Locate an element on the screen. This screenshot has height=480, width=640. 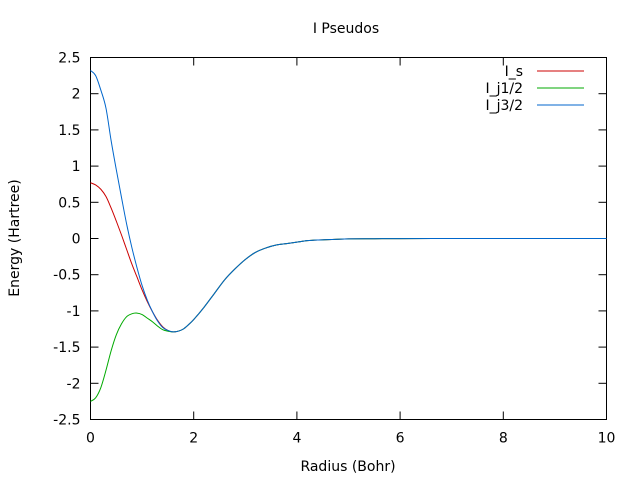
y-tick-label: 2.5 is located at coordinates (69, 59).